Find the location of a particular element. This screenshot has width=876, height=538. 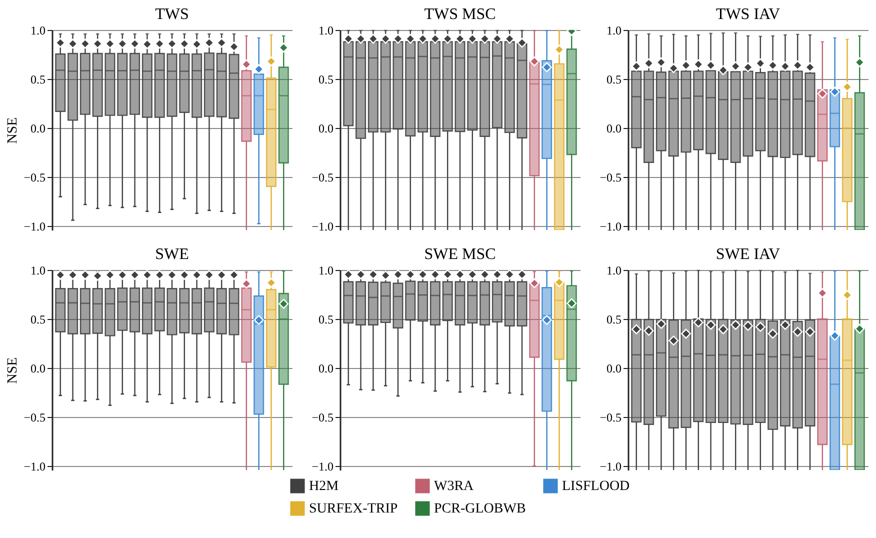

chart-title: SWE IAV is located at coordinates (748, 254).